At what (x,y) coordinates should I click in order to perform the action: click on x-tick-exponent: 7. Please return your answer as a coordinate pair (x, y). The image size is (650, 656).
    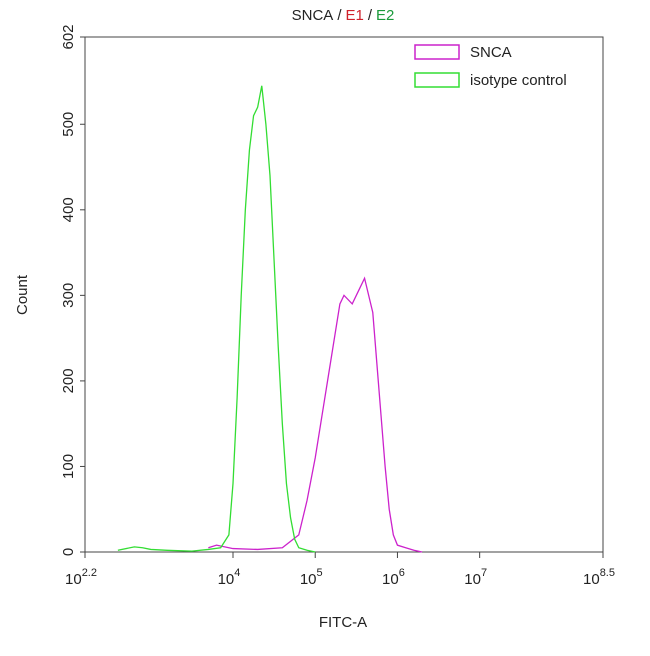
    Looking at the image, I should click on (484, 573).